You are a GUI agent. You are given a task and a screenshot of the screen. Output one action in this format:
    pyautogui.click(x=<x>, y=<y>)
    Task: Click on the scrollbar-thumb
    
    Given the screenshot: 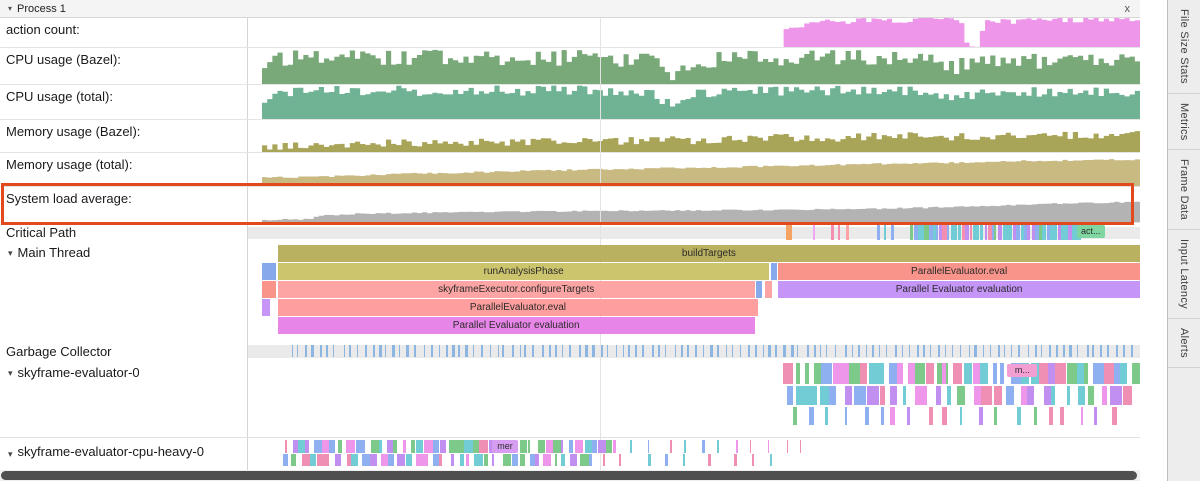 What is the action you would take?
    pyautogui.click(x=569, y=475)
    